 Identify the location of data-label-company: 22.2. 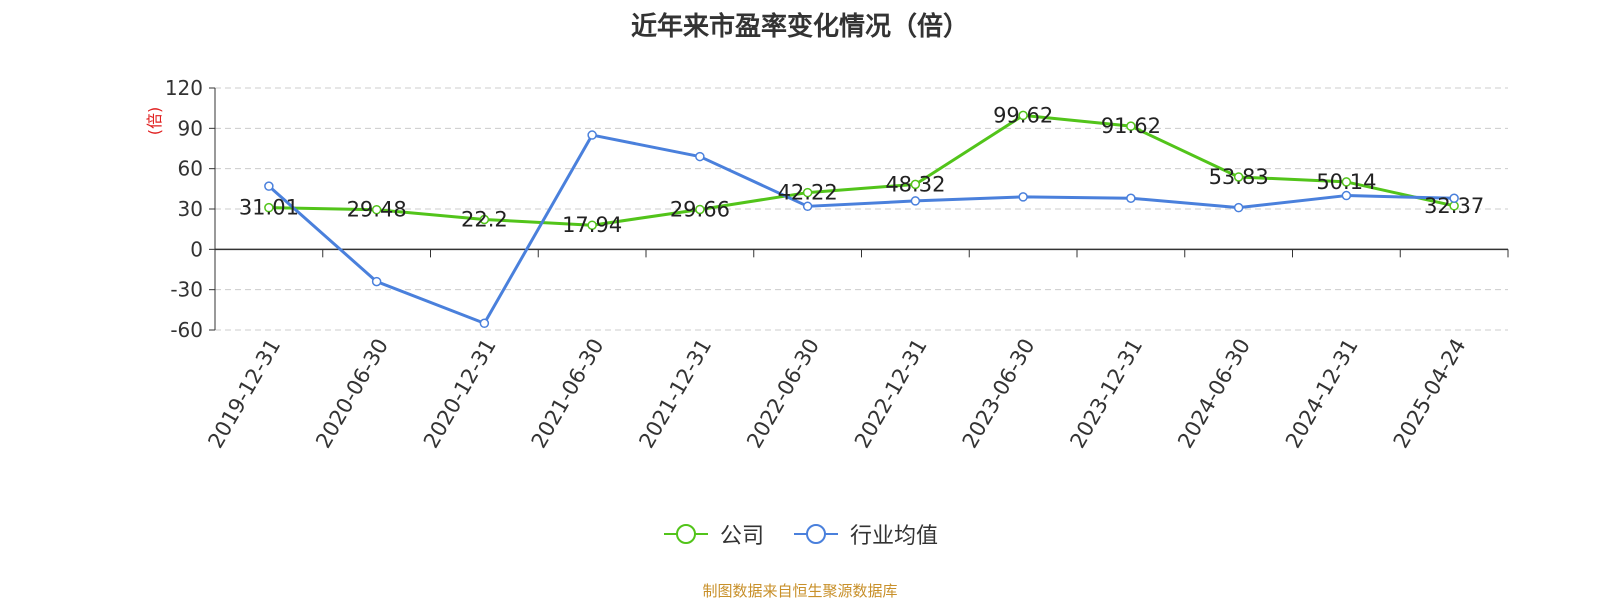
(484, 219).